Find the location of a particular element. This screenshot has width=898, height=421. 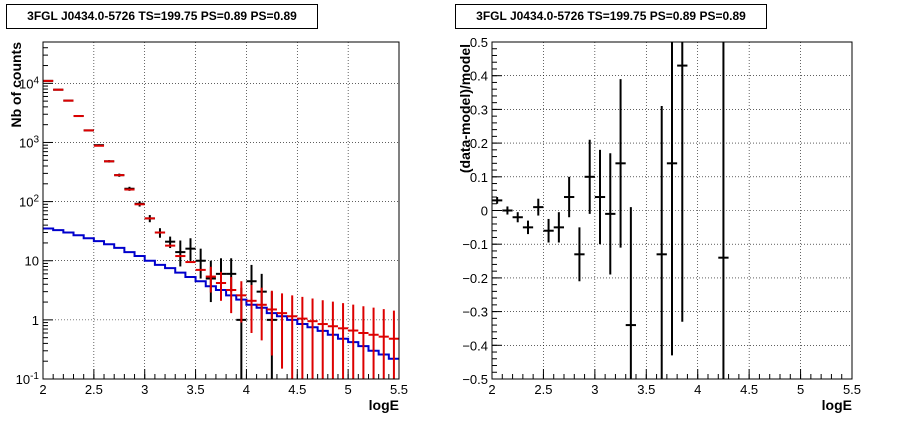

right-y-tick-label: −0.5 is located at coordinates (475, 379).